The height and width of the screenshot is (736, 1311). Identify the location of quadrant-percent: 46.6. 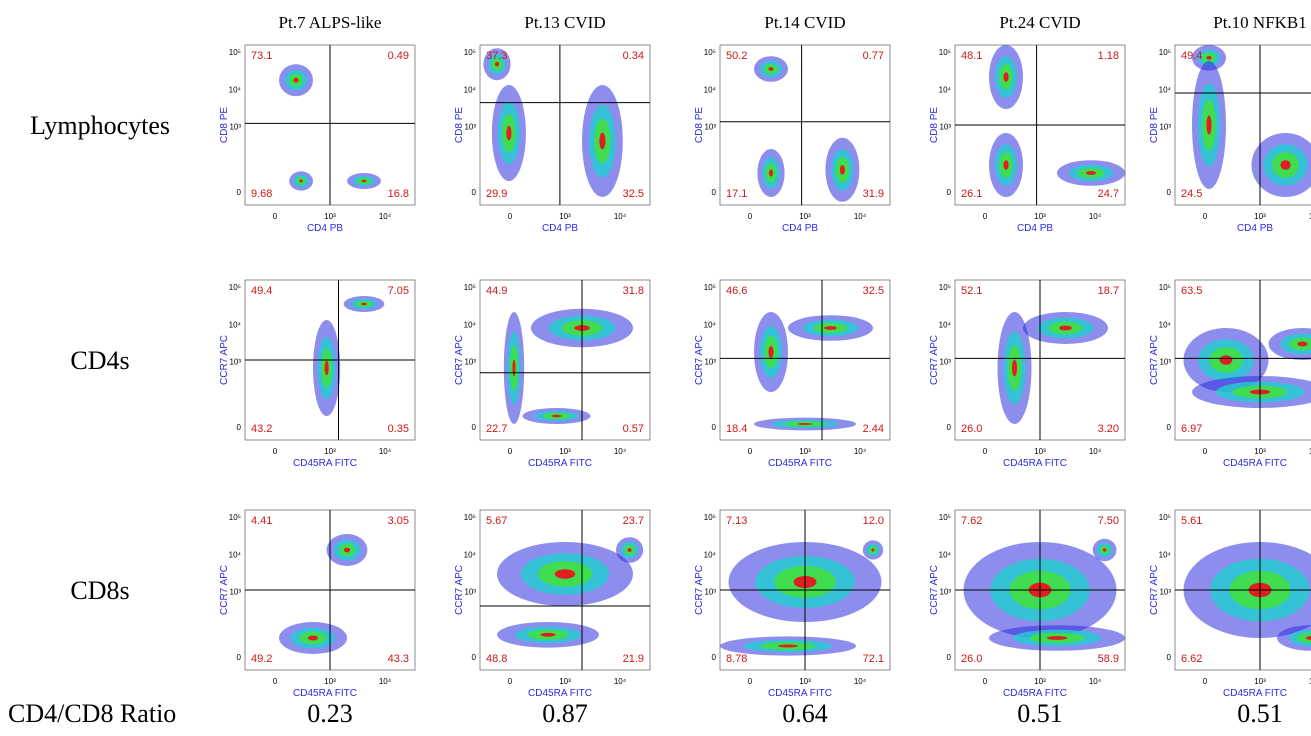
(736, 291).